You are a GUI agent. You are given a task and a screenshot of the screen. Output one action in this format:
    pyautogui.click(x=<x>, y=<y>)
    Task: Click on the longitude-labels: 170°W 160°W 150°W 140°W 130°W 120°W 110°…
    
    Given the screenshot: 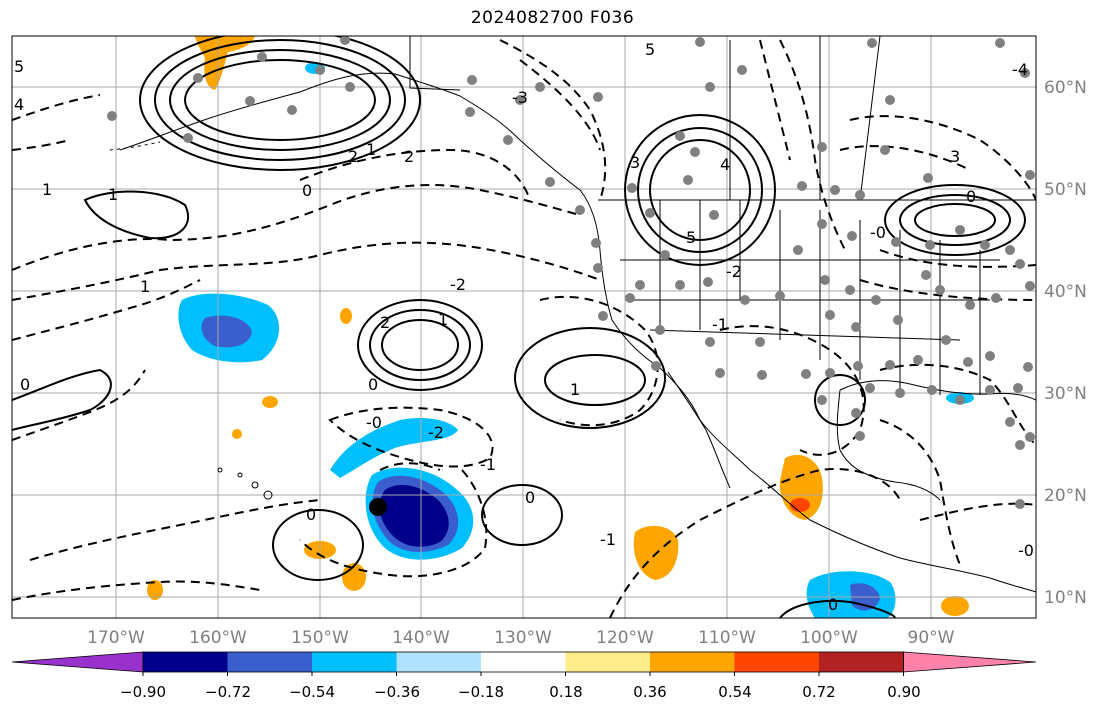 What is the action you would take?
    pyautogui.click(x=521, y=638)
    